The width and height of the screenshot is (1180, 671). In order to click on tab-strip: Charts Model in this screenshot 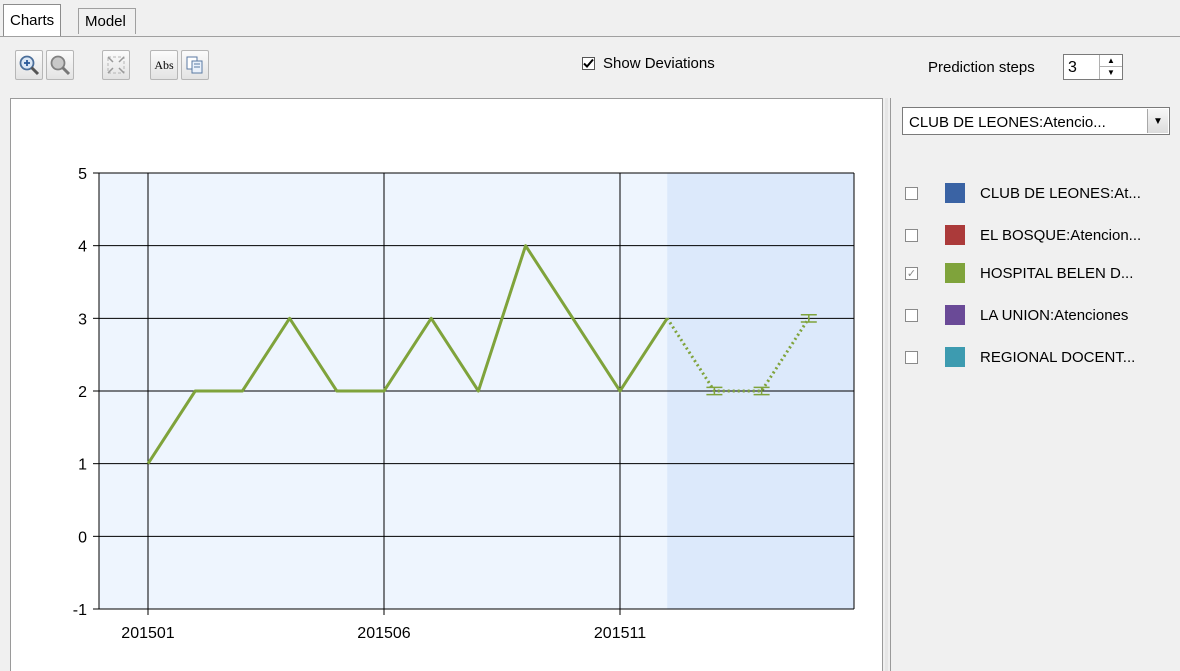, I will do `click(590, 20)`.